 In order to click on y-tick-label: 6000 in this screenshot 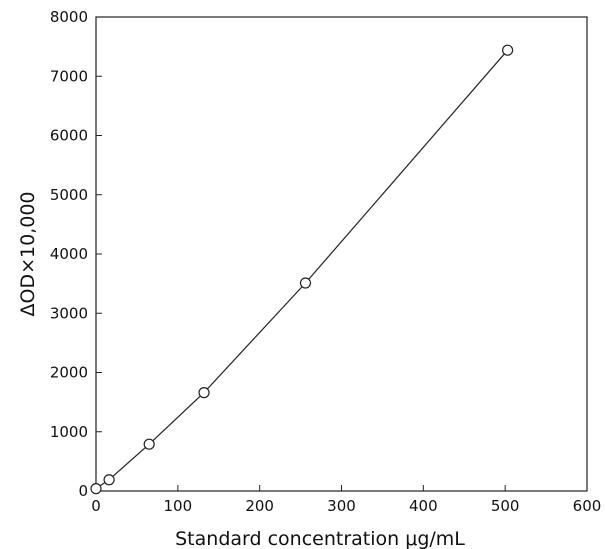, I will do `click(69, 136)`.